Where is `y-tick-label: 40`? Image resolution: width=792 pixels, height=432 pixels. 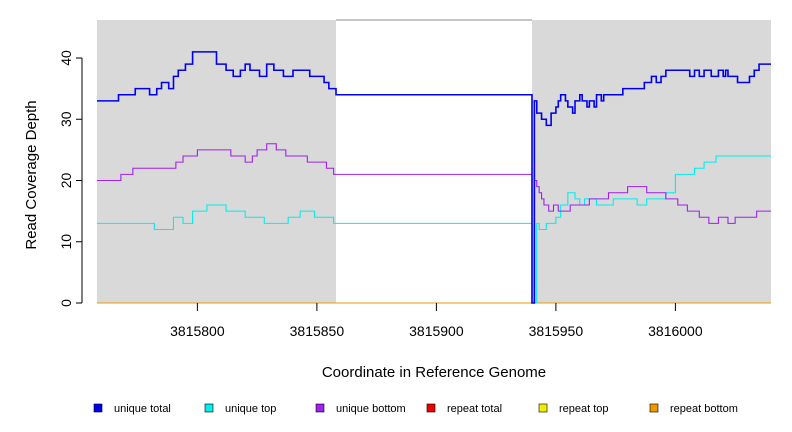
y-tick-label: 40 is located at coordinates (66, 58).